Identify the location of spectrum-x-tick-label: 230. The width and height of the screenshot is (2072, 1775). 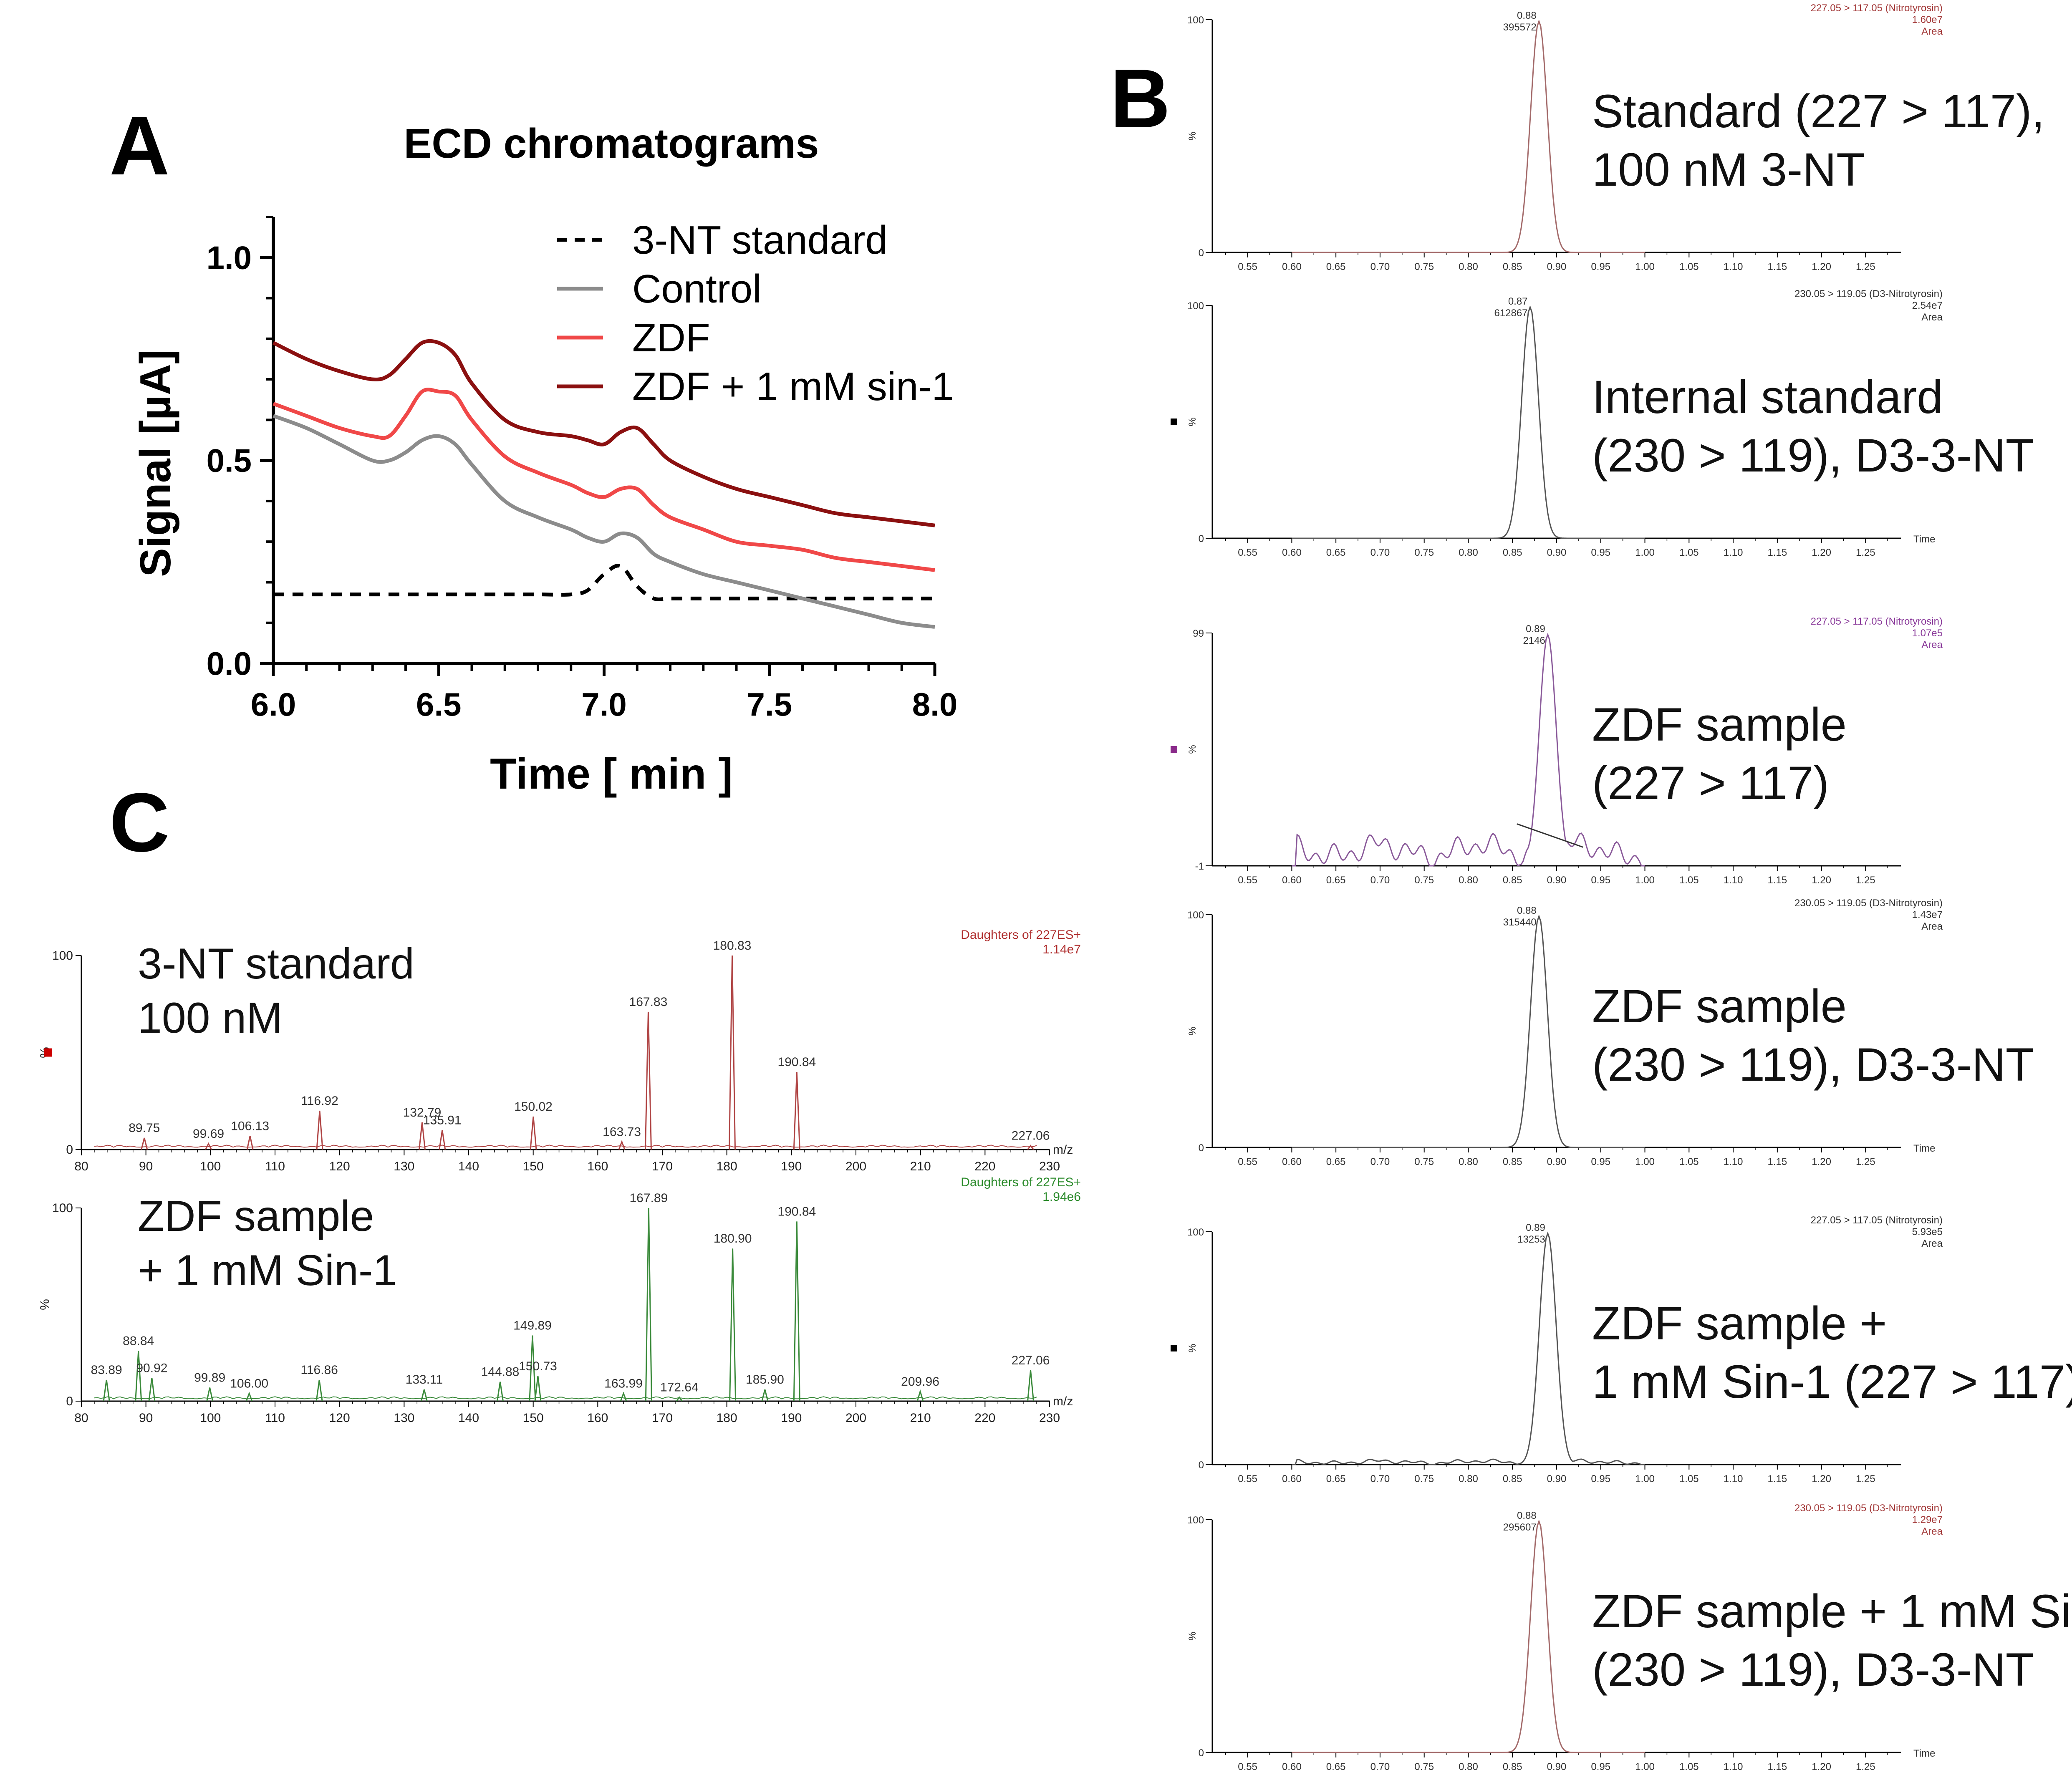
(1049, 1166).